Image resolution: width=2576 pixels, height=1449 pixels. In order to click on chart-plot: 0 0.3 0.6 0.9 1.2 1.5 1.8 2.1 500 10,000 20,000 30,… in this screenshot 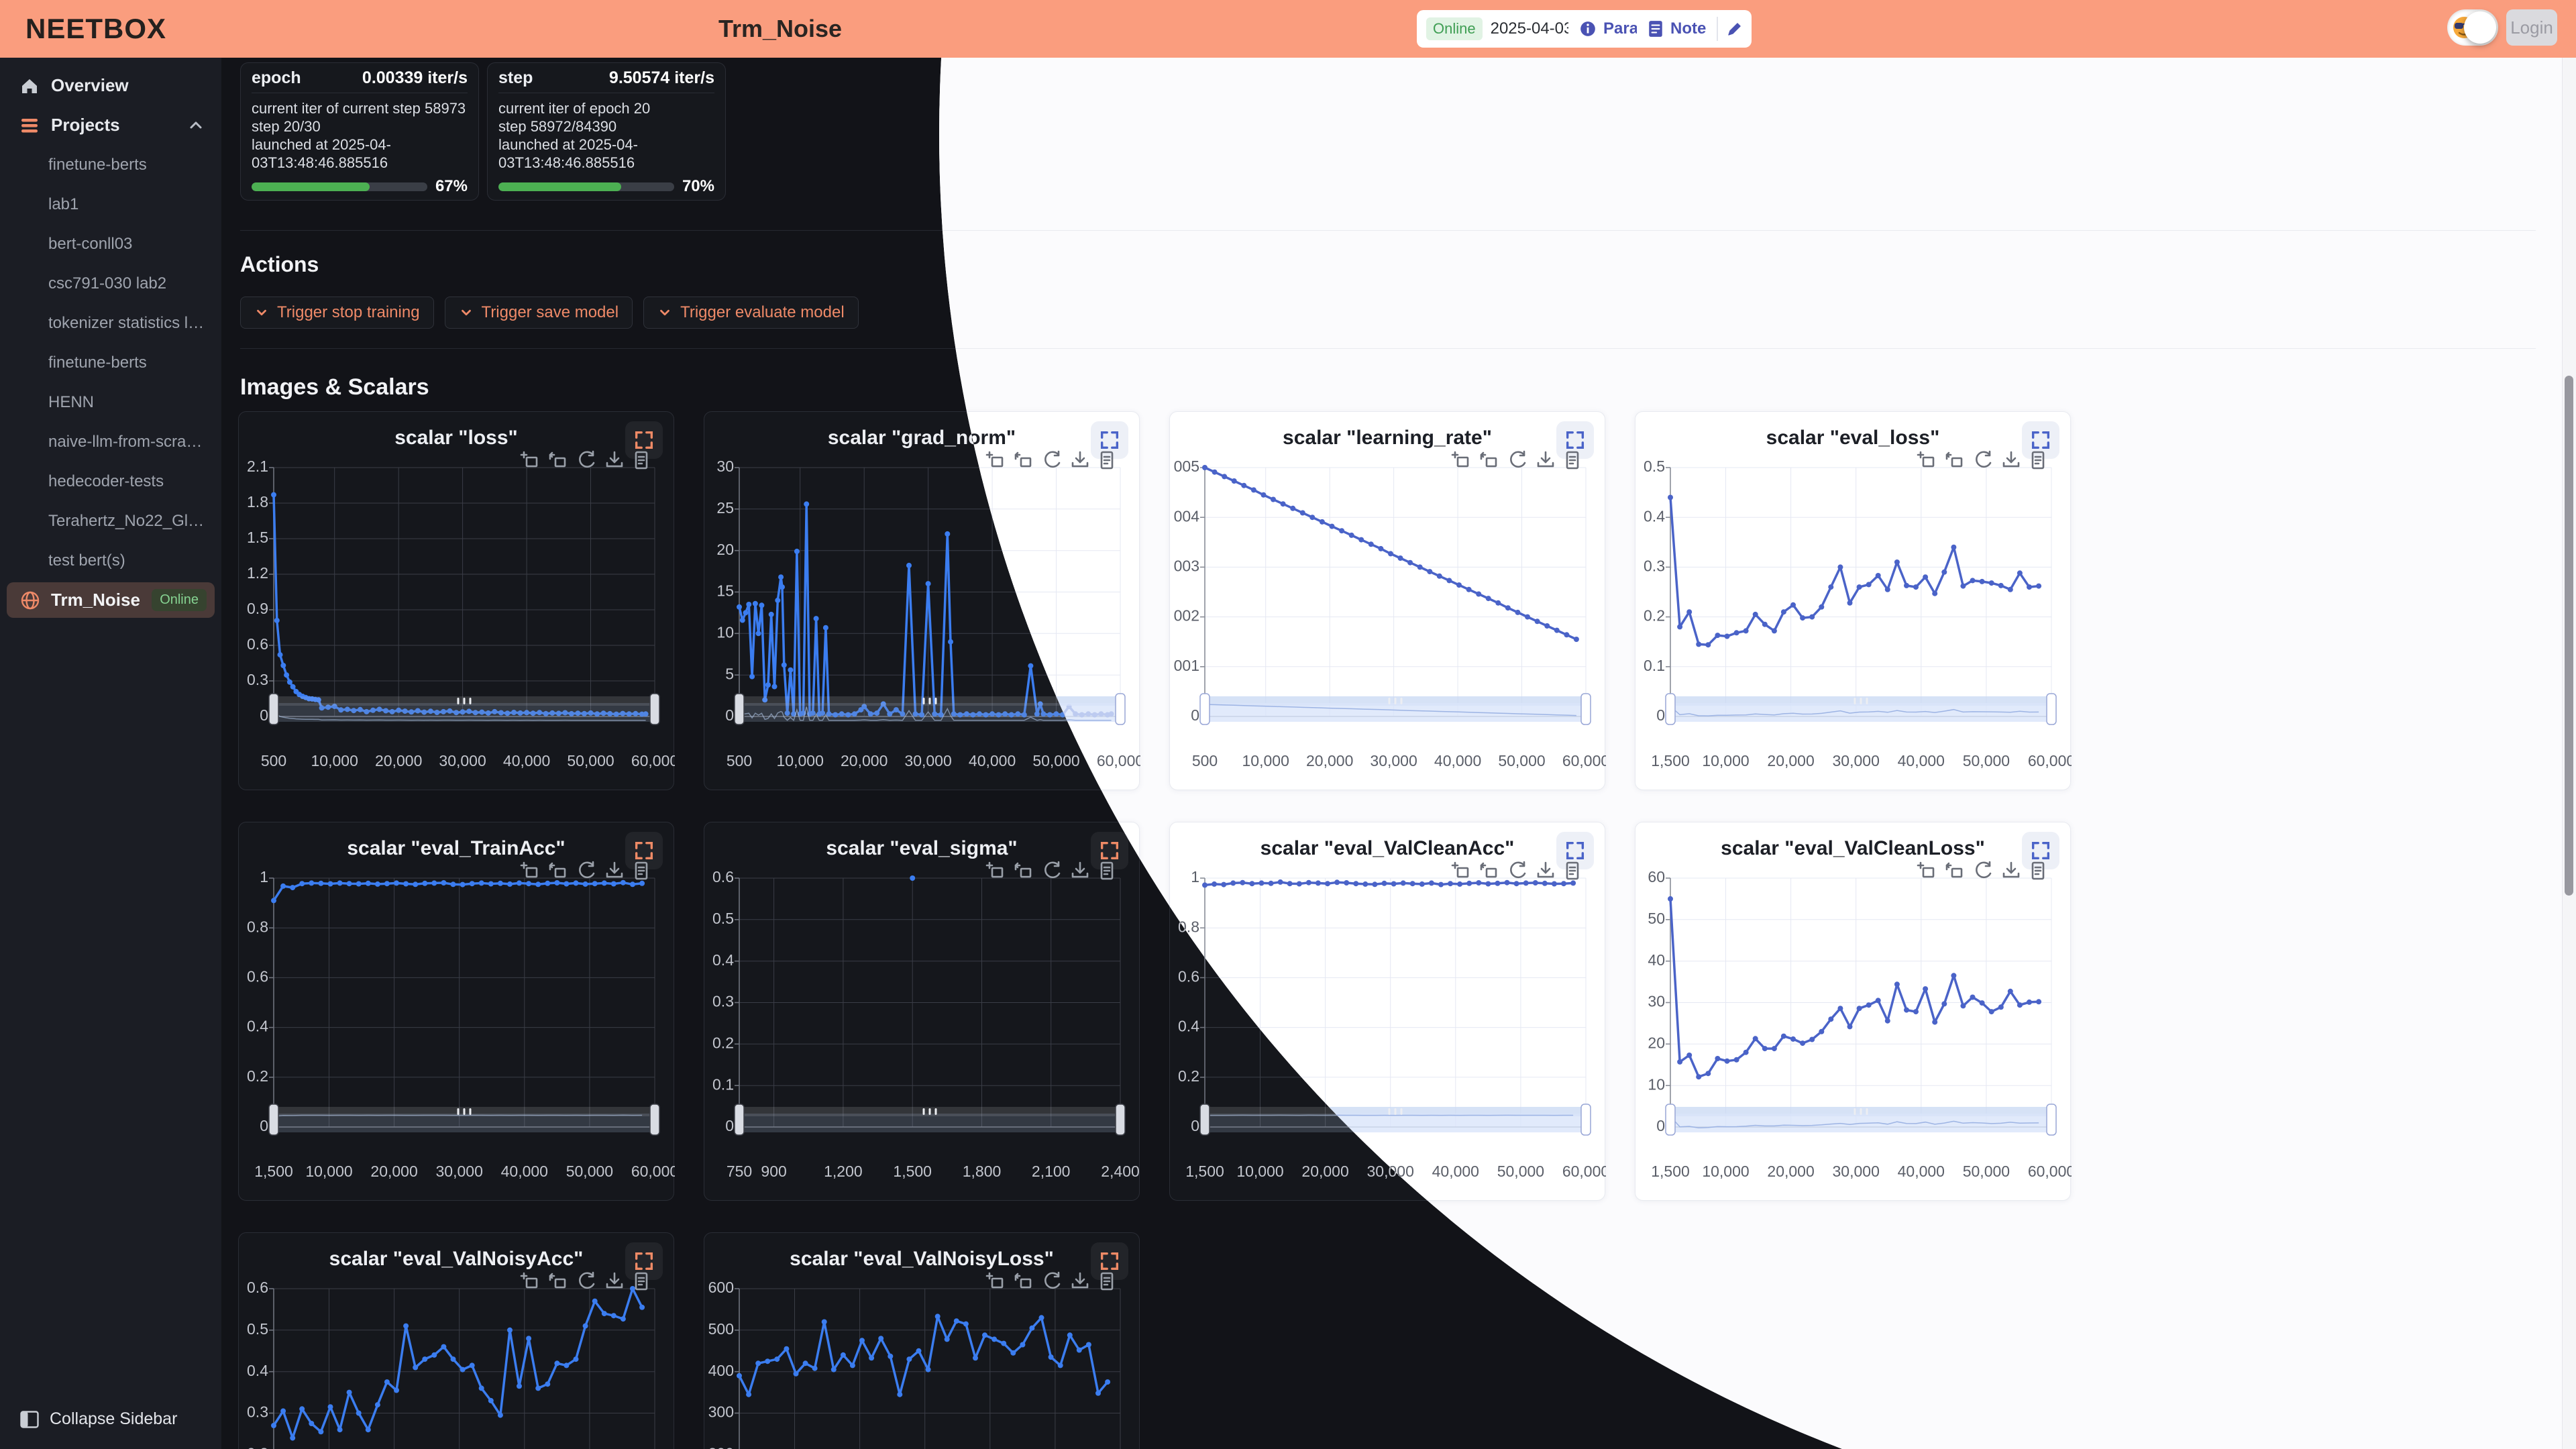, I will do `click(457, 601)`.